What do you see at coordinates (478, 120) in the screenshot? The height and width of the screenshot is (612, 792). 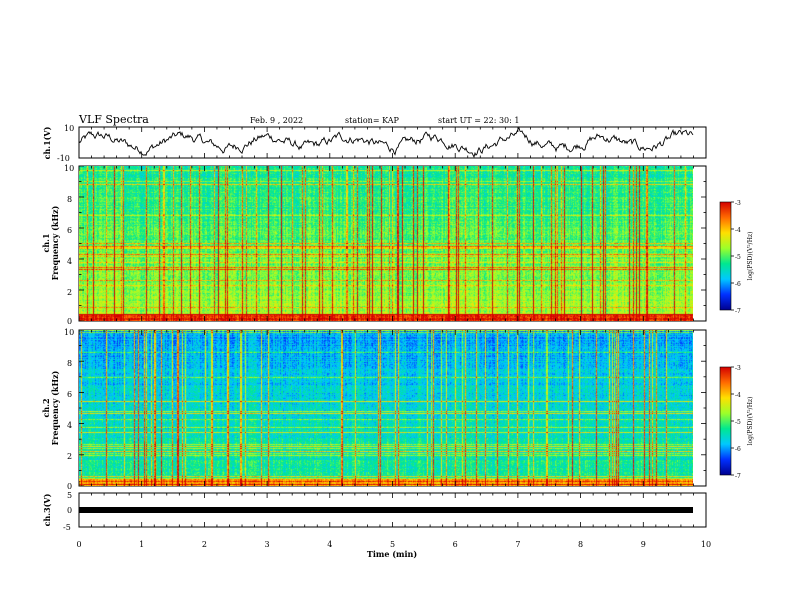 I see `start-time-text: start UT = 22: 30: 1` at bounding box center [478, 120].